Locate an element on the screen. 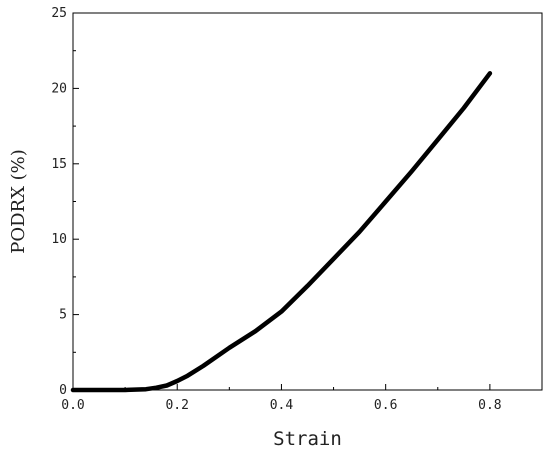  x-axis-title: Strain is located at coordinates (307, 439).